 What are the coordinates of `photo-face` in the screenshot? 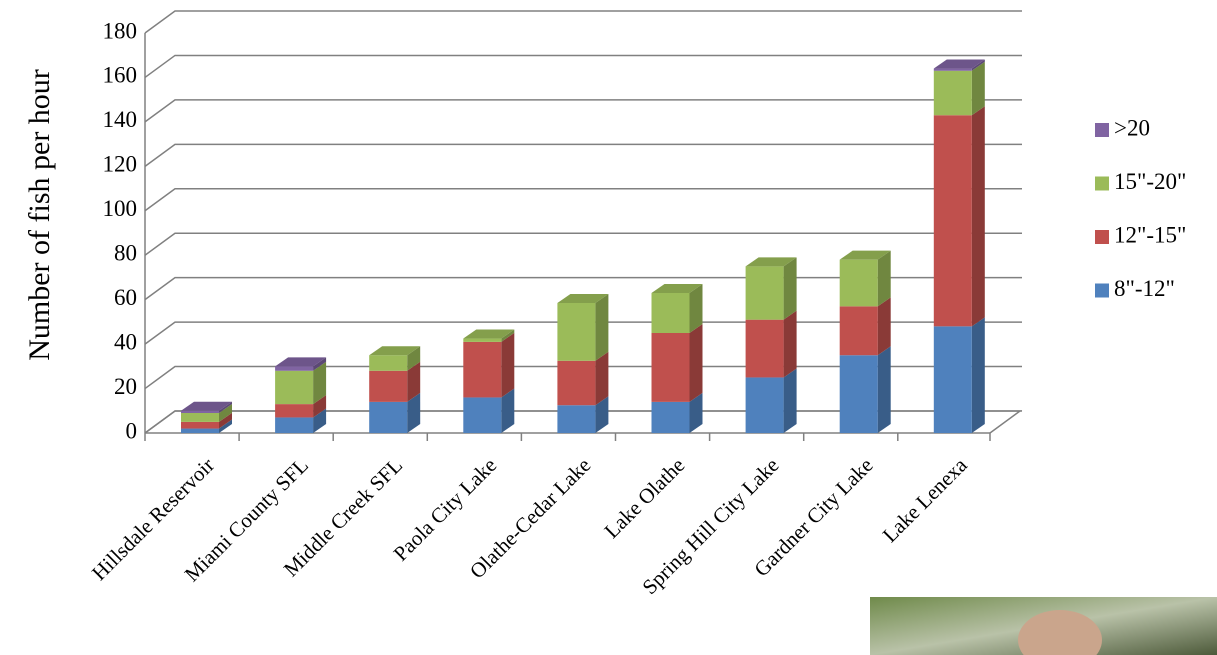 It's located at (1060, 632).